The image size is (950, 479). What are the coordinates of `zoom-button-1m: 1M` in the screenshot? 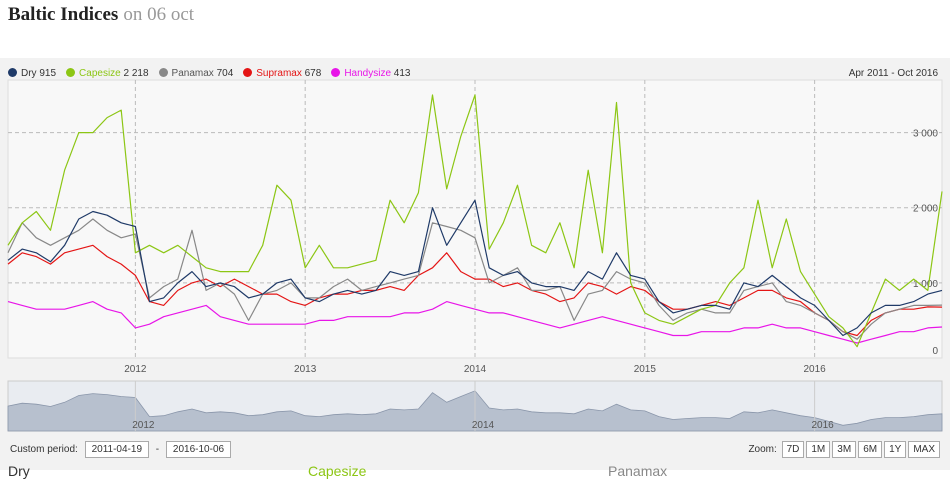 It's located at (818, 449).